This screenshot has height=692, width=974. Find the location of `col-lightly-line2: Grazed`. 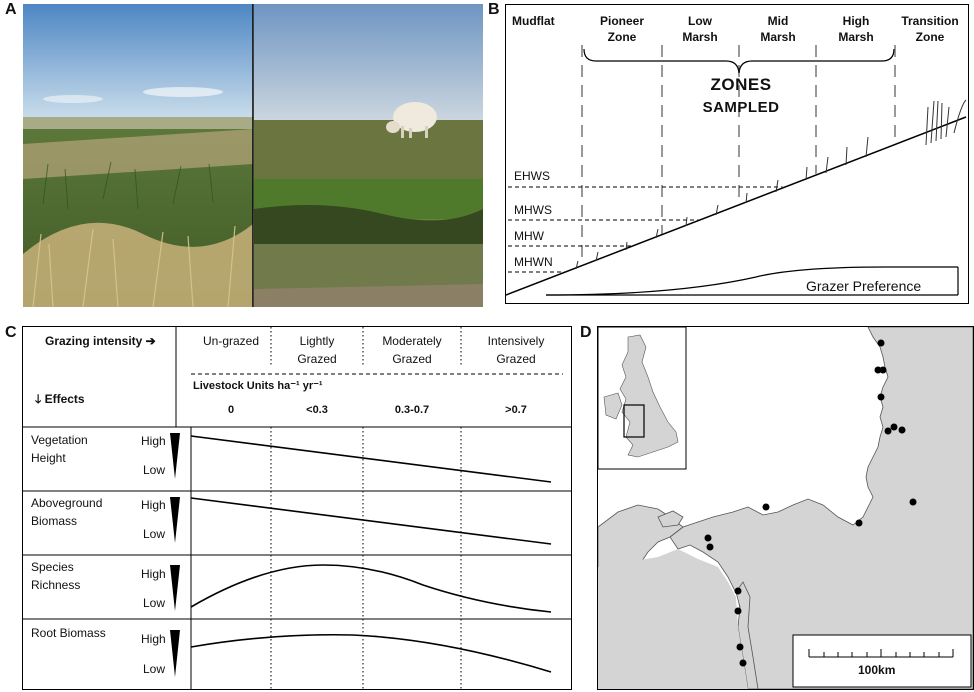

col-lightly-line2: Grazed is located at coordinates (317, 359).